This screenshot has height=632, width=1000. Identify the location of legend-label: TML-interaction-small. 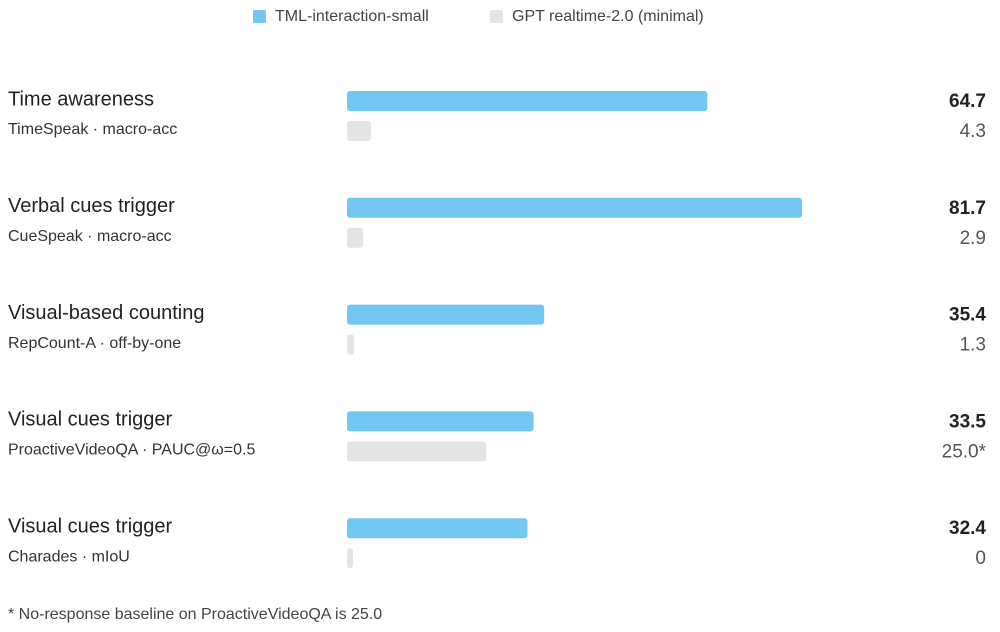
(352, 16).